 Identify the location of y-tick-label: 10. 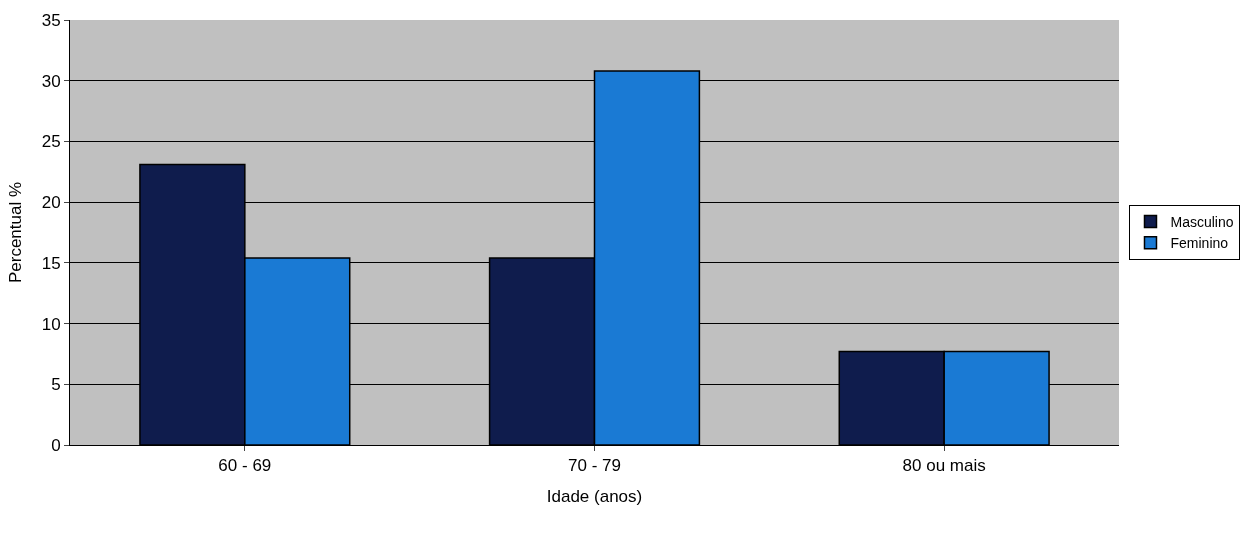
(51, 324).